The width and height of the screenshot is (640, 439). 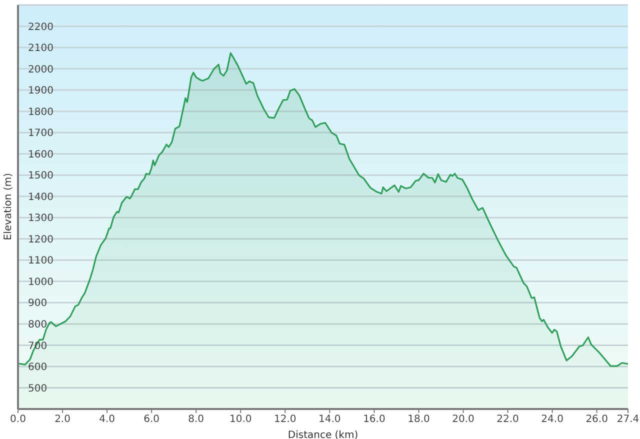 What do you see at coordinates (41, 91) in the screenshot?
I see `y-tick-label: 1900` at bounding box center [41, 91].